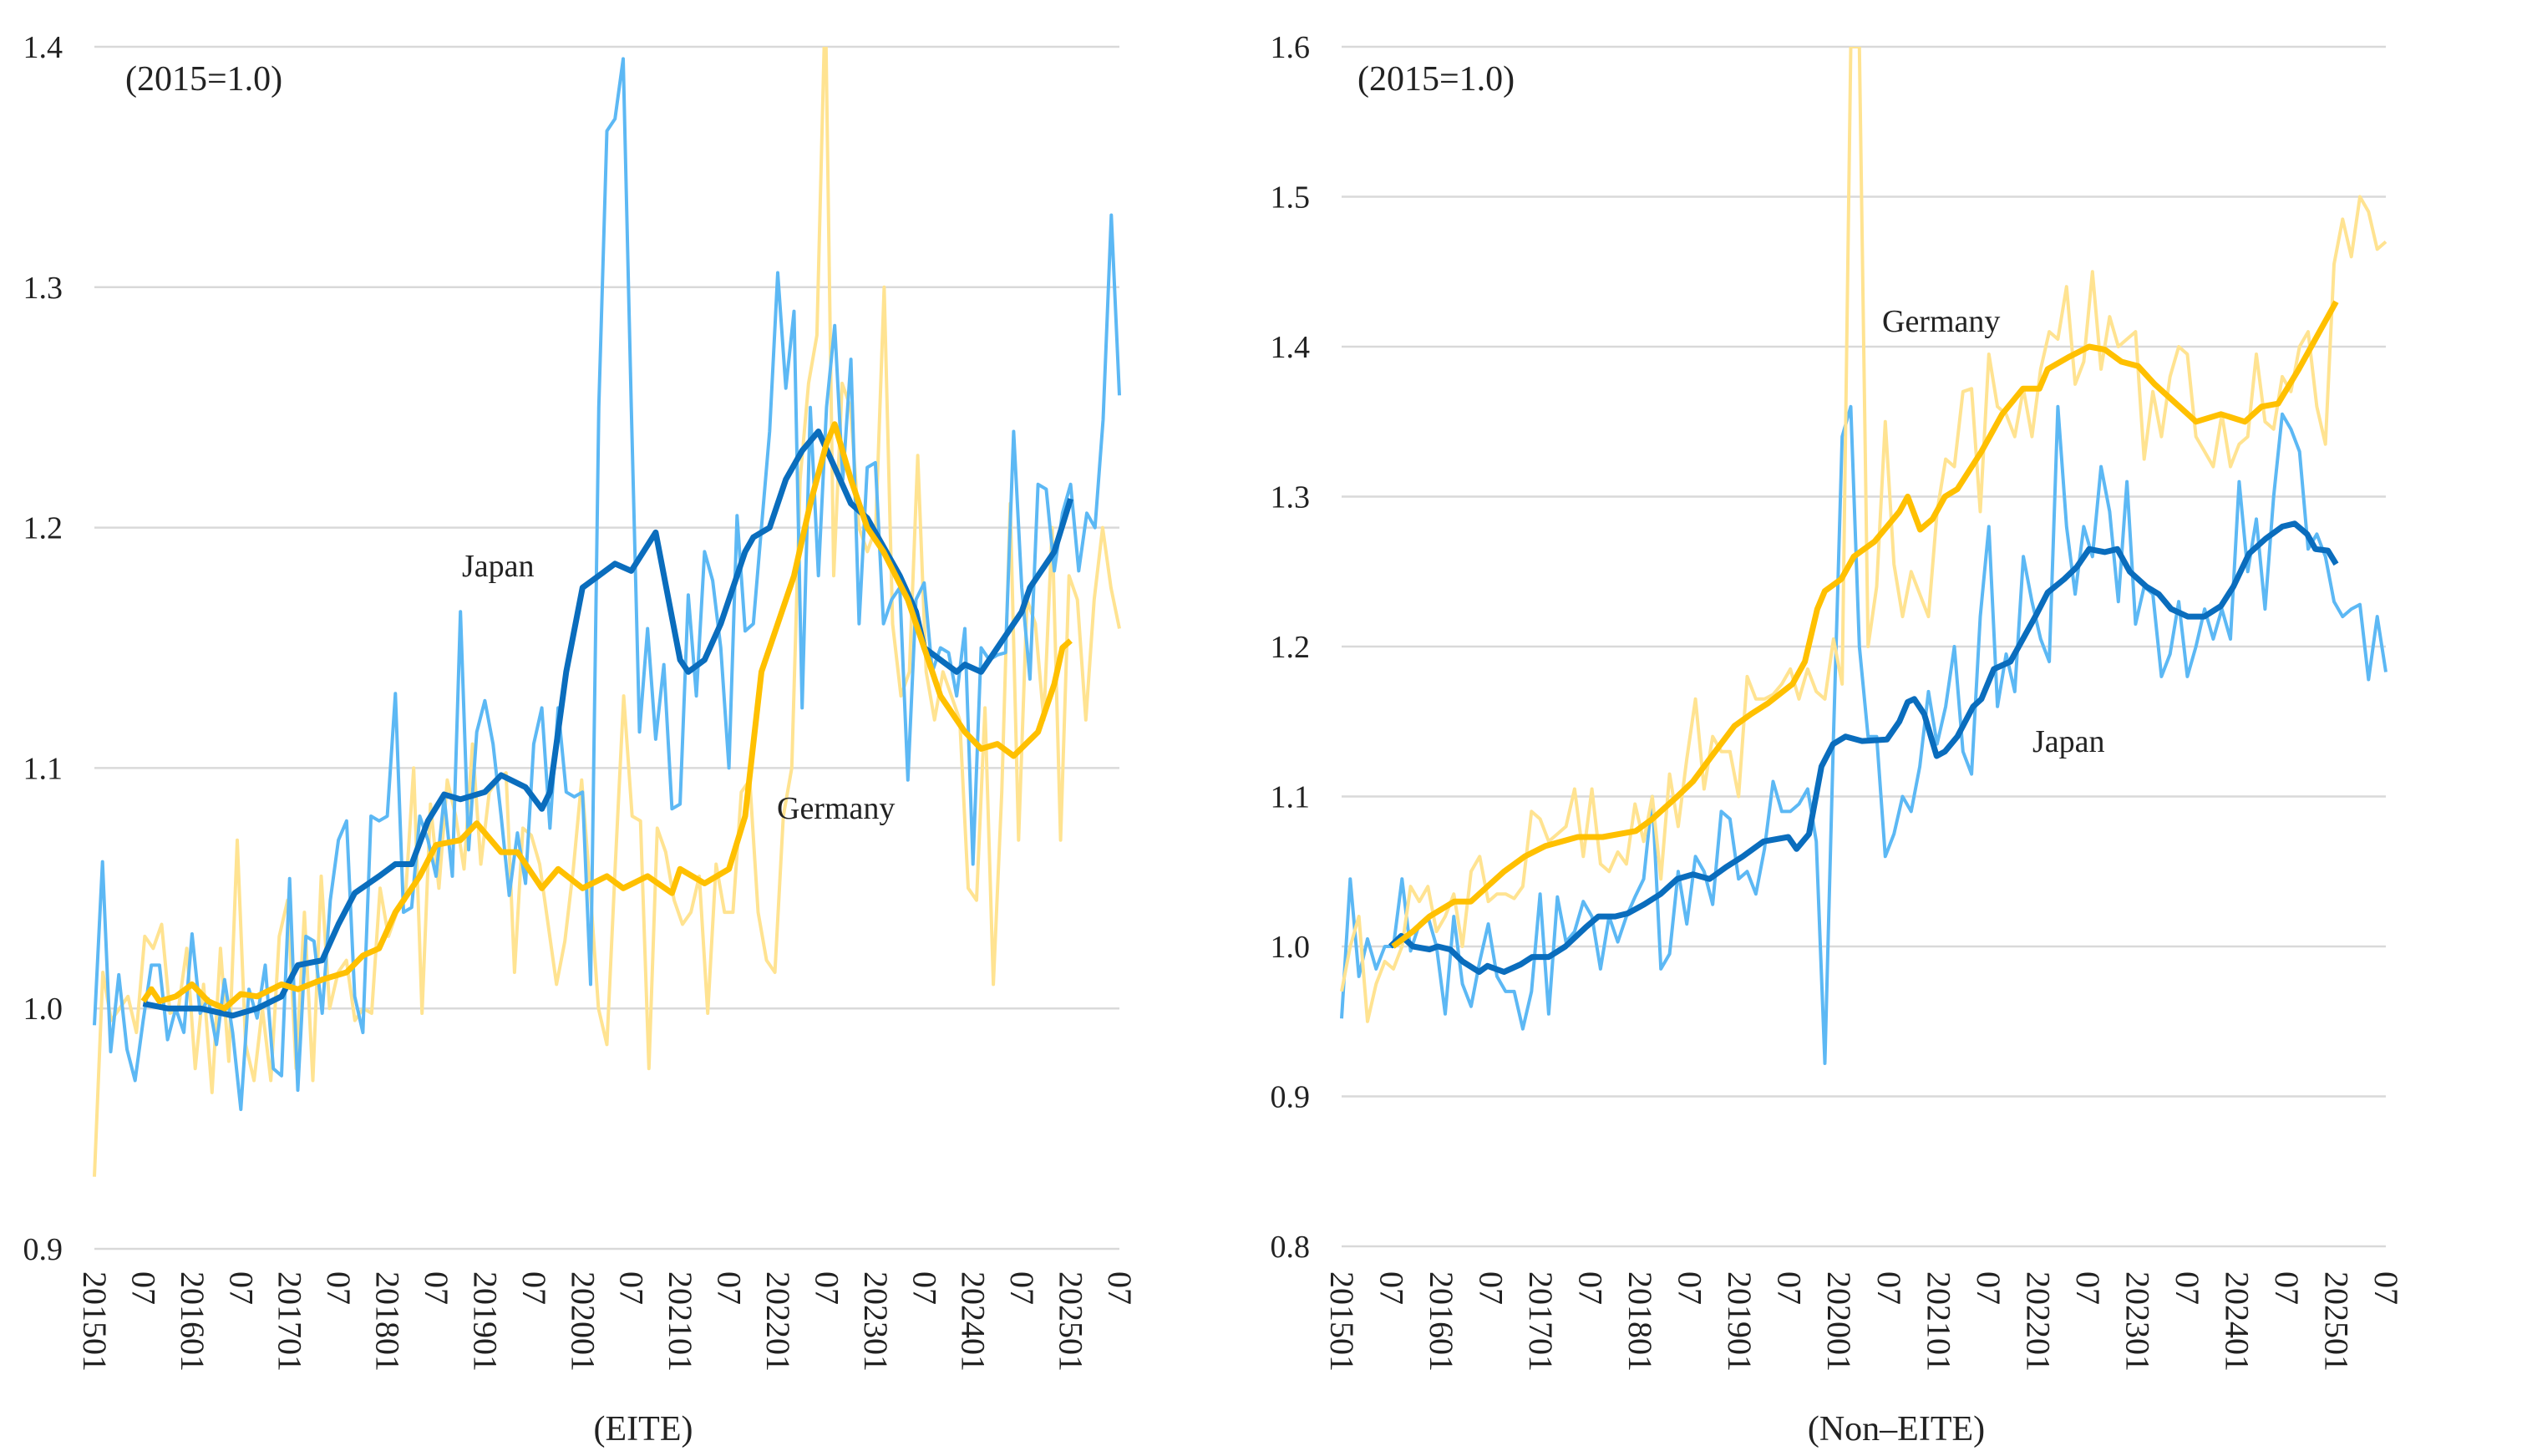 The image size is (2522, 1456). Describe the element at coordinates (1291, 47) in the screenshot. I see `y-tick-label: 1.6` at that location.